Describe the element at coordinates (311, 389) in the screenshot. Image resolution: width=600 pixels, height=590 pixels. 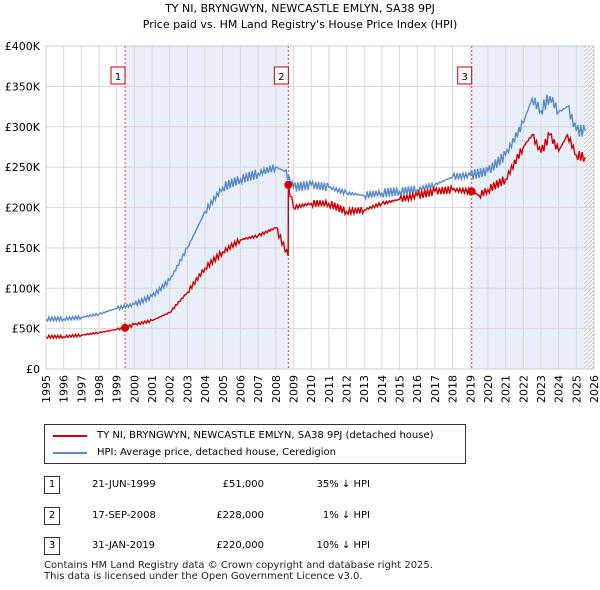
I see `x-tick-label: 2010` at that location.